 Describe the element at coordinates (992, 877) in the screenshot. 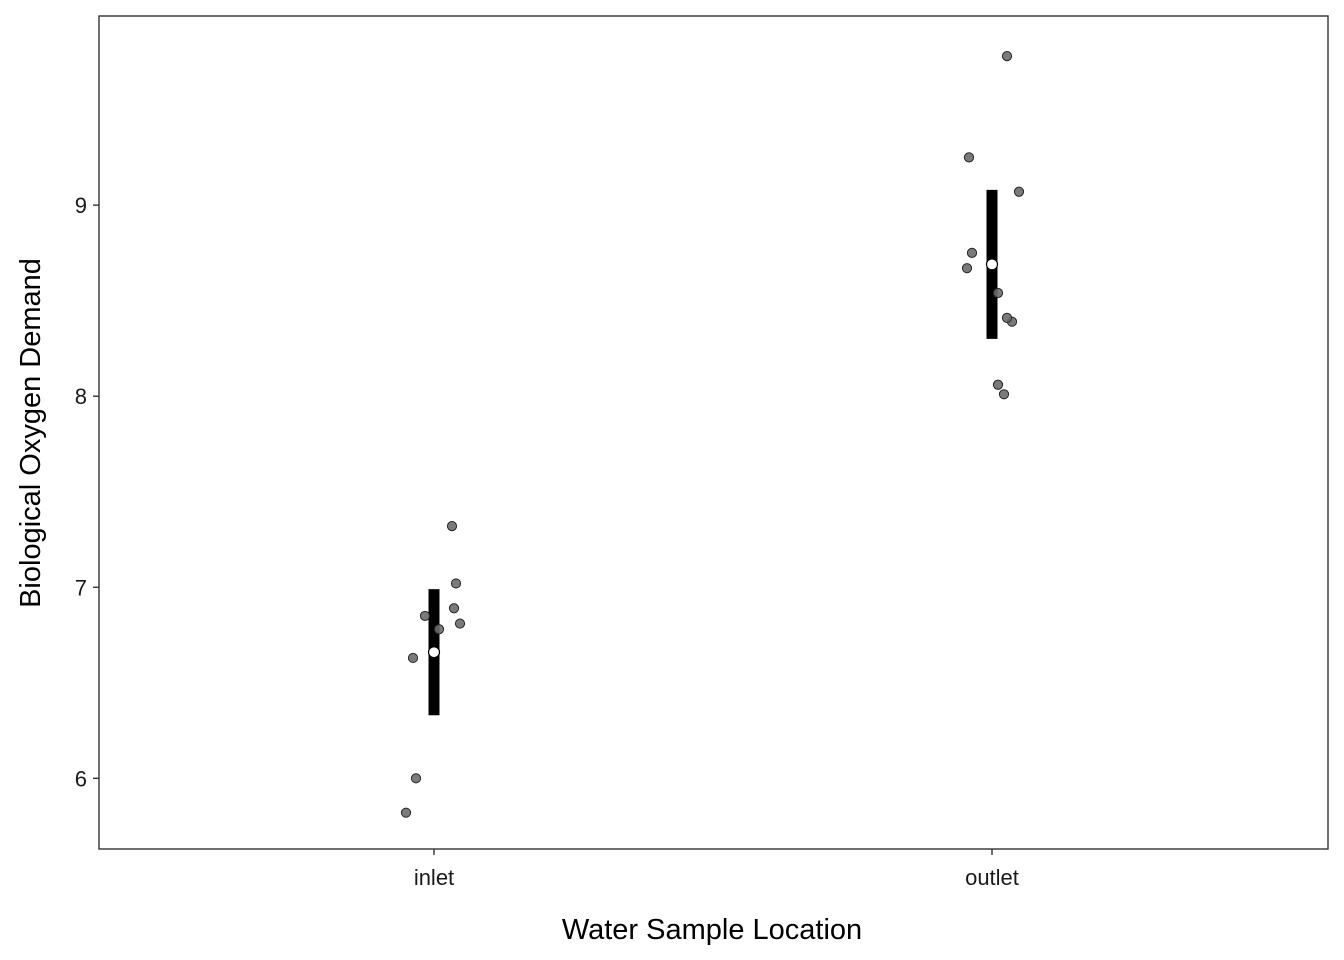

I see `x-tick-label: outlet` at that location.